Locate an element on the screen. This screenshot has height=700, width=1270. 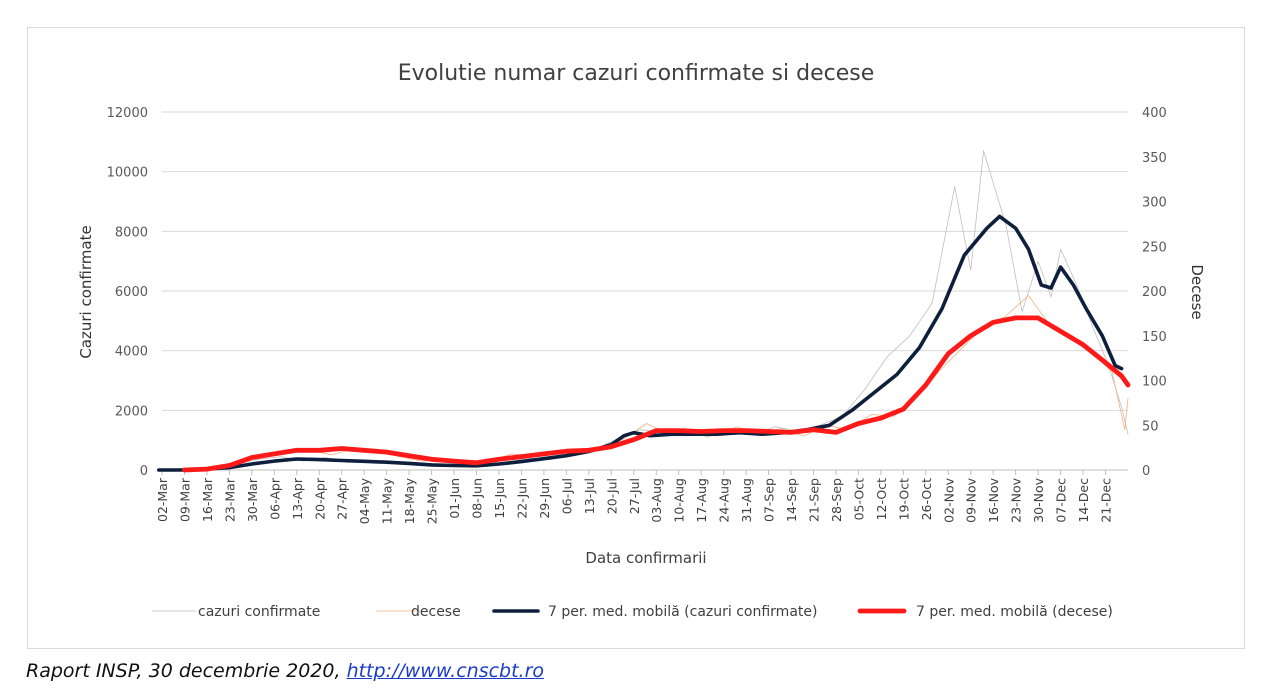
x-tick-label: 19-Oct is located at coordinates (903, 499).